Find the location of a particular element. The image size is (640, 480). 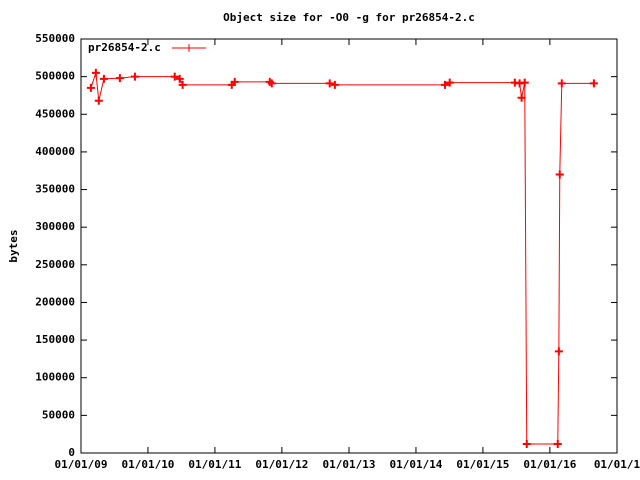

y-tick-label: 100000 is located at coordinates (55, 377).